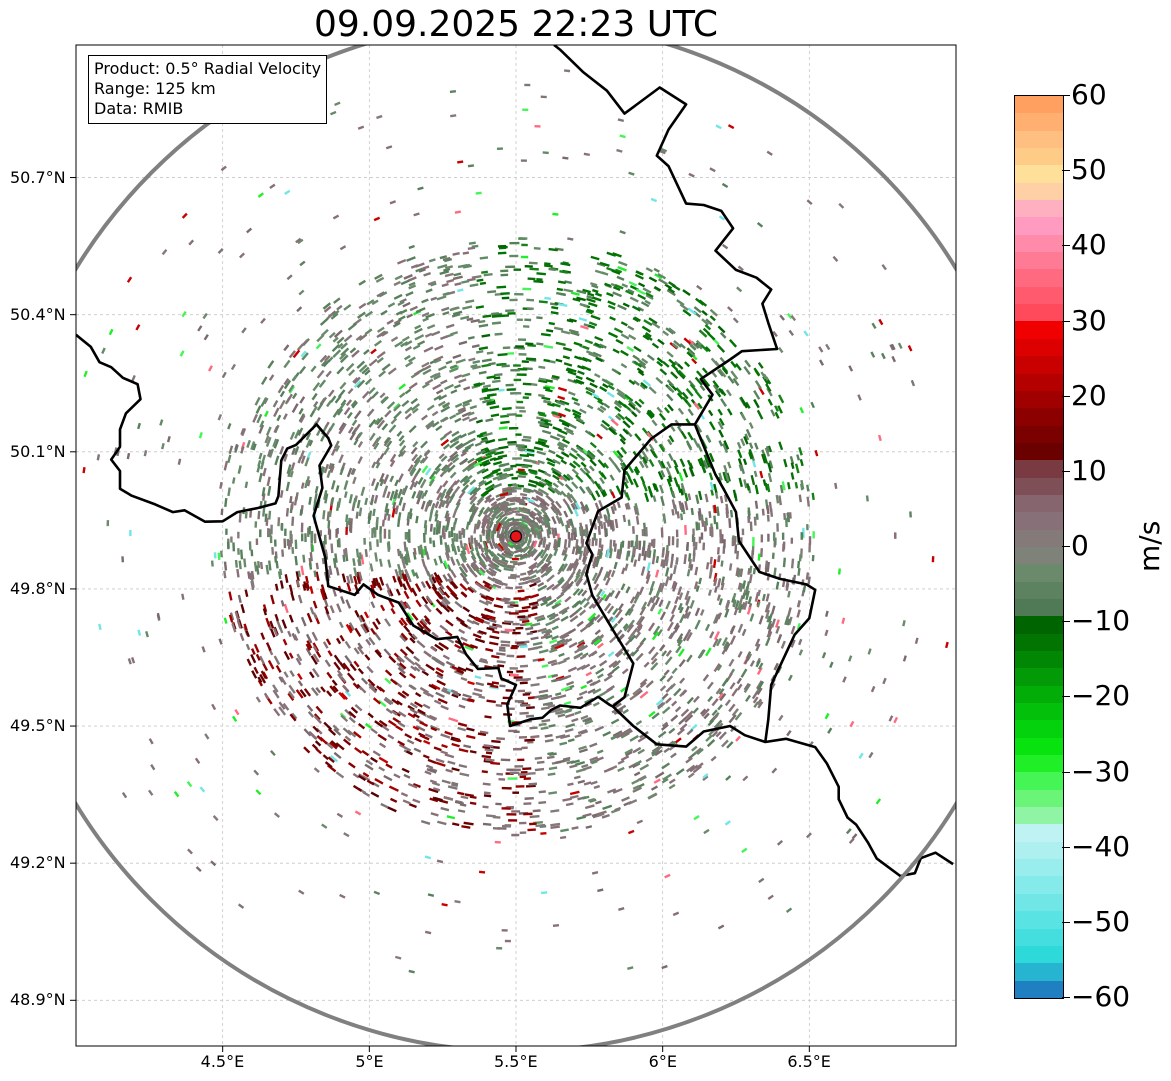 The image size is (1171, 1081). What do you see at coordinates (1066, 321) in the screenshot?
I see `colorbar-tick` at bounding box center [1066, 321].